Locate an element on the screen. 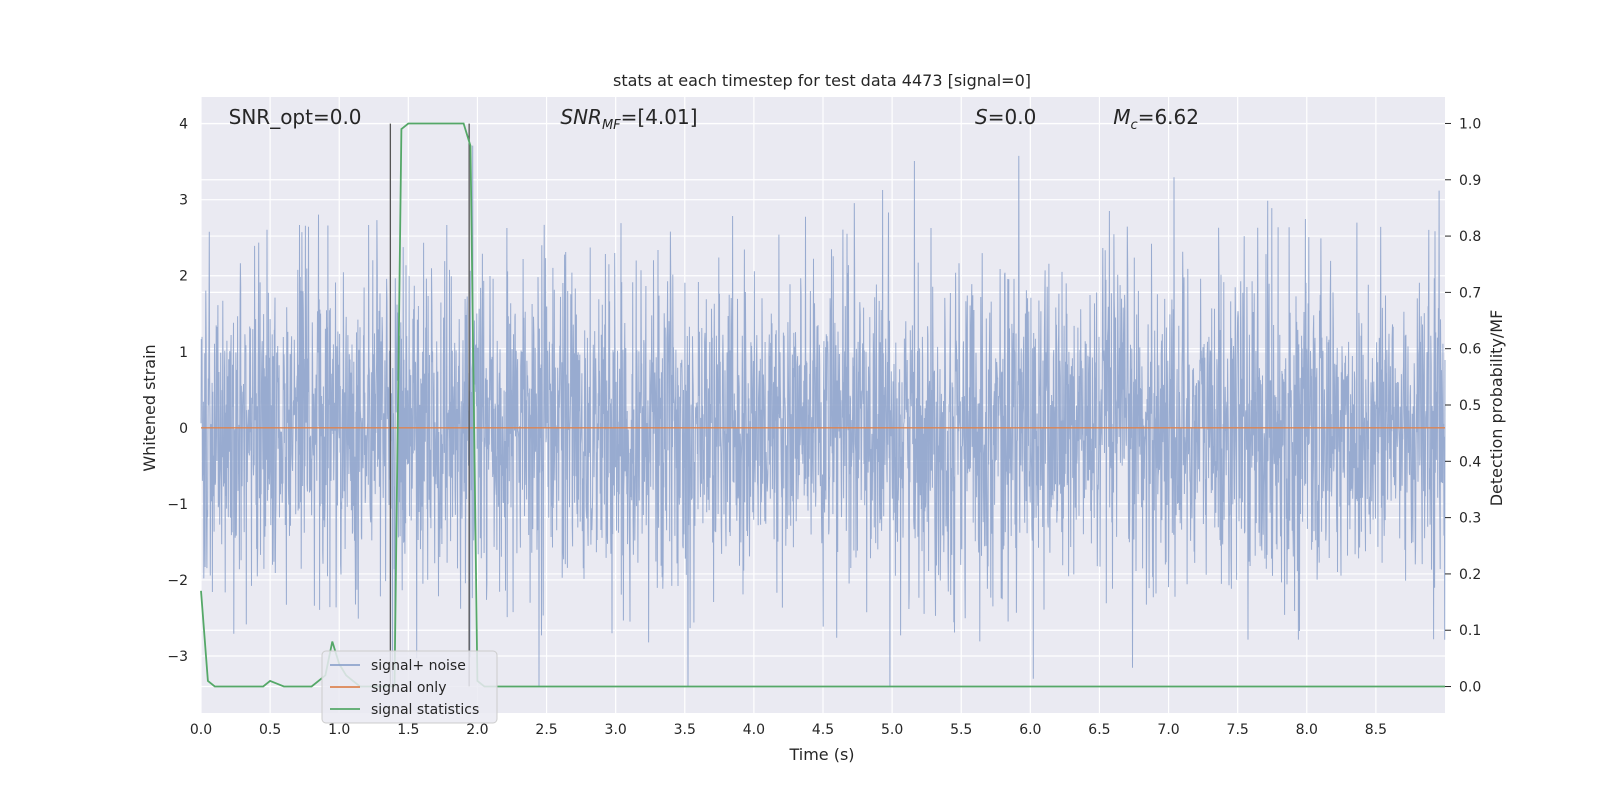 The width and height of the screenshot is (1600, 800). y-right-tick-label: 0.5 is located at coordinates (1470, 406).